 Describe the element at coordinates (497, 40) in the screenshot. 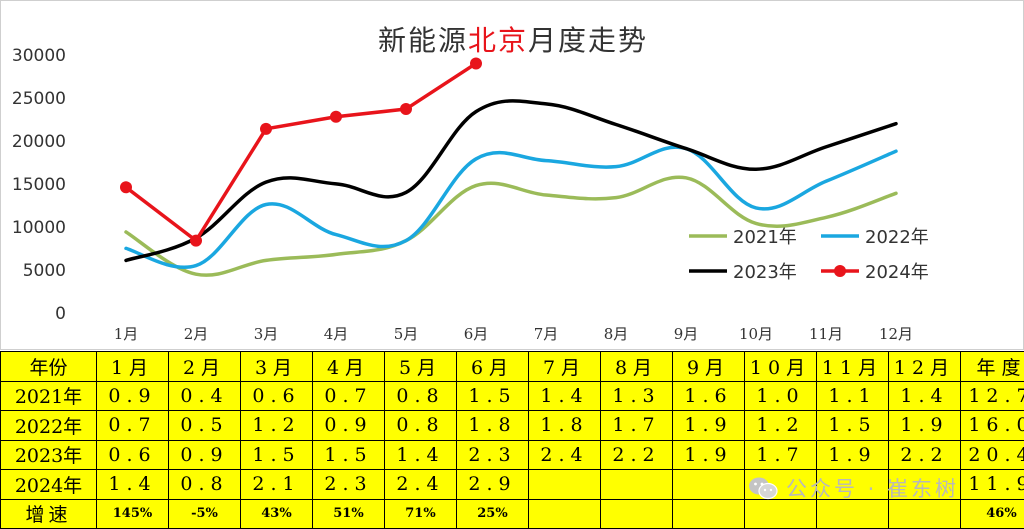

I see `title-highlight: 北京` at that location.